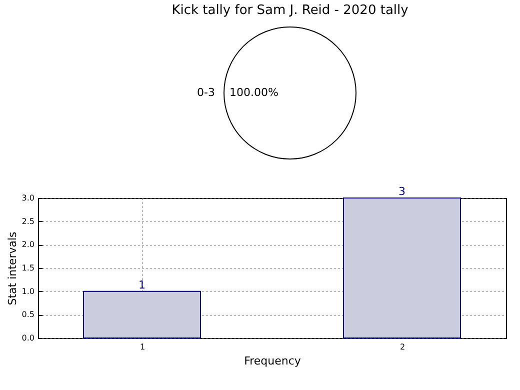 The image size is (520, 390). Describe the element at coordinates (28, 198) in the screenshot. I see `y-tick-label: 3.0` at that location.